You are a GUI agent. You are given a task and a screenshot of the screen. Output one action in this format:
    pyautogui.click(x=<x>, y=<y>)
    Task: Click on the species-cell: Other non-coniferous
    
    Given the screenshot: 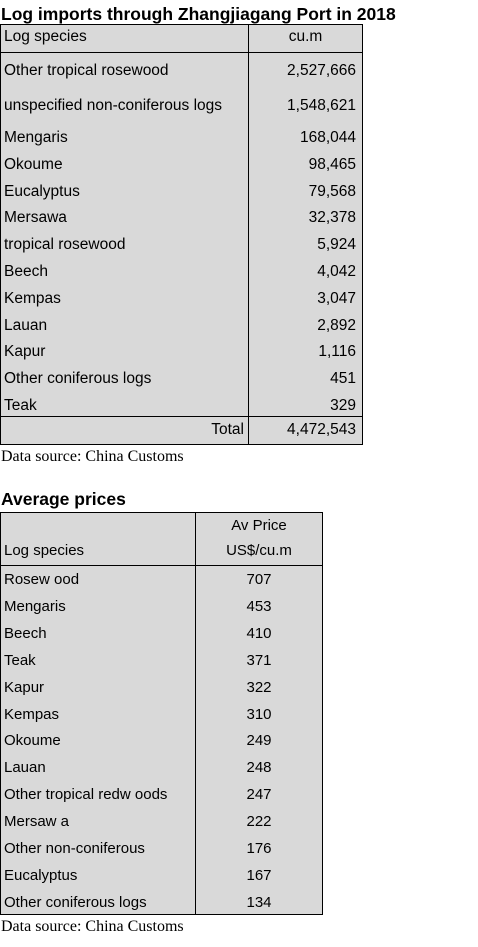 What is the action you would take?
    pyautogui.click(x=74, y=848)
    